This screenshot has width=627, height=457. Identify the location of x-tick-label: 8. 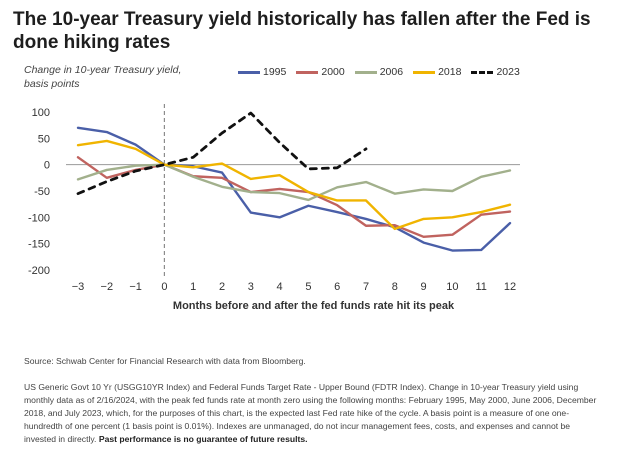
(395, 287).